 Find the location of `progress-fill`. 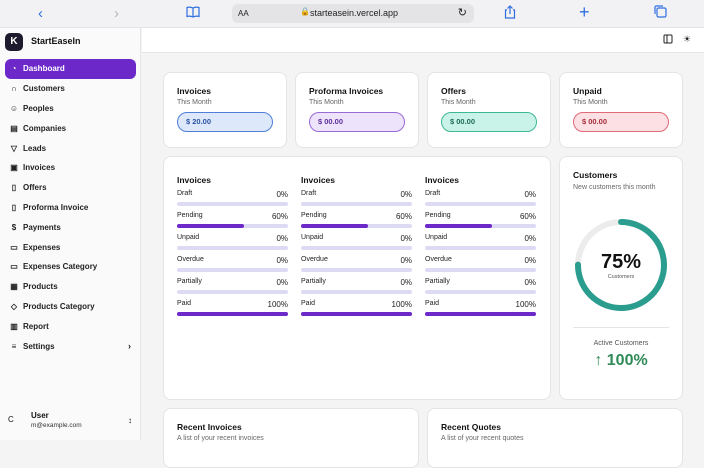

progress-fill is located at coordinates (334, 226).